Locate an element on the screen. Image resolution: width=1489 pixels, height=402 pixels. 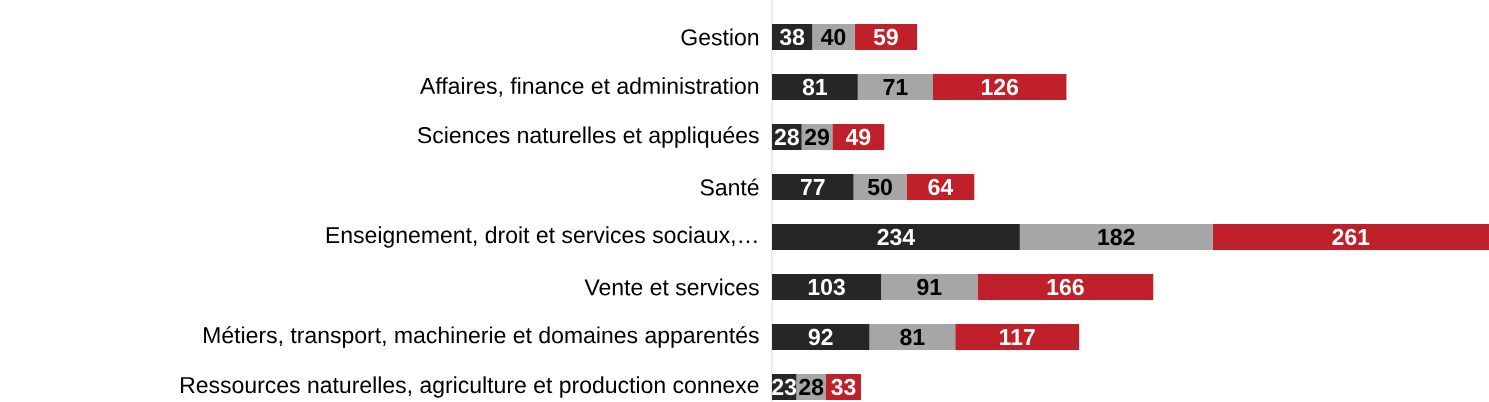
data-label: 77 is located at coordinates (812, 187).